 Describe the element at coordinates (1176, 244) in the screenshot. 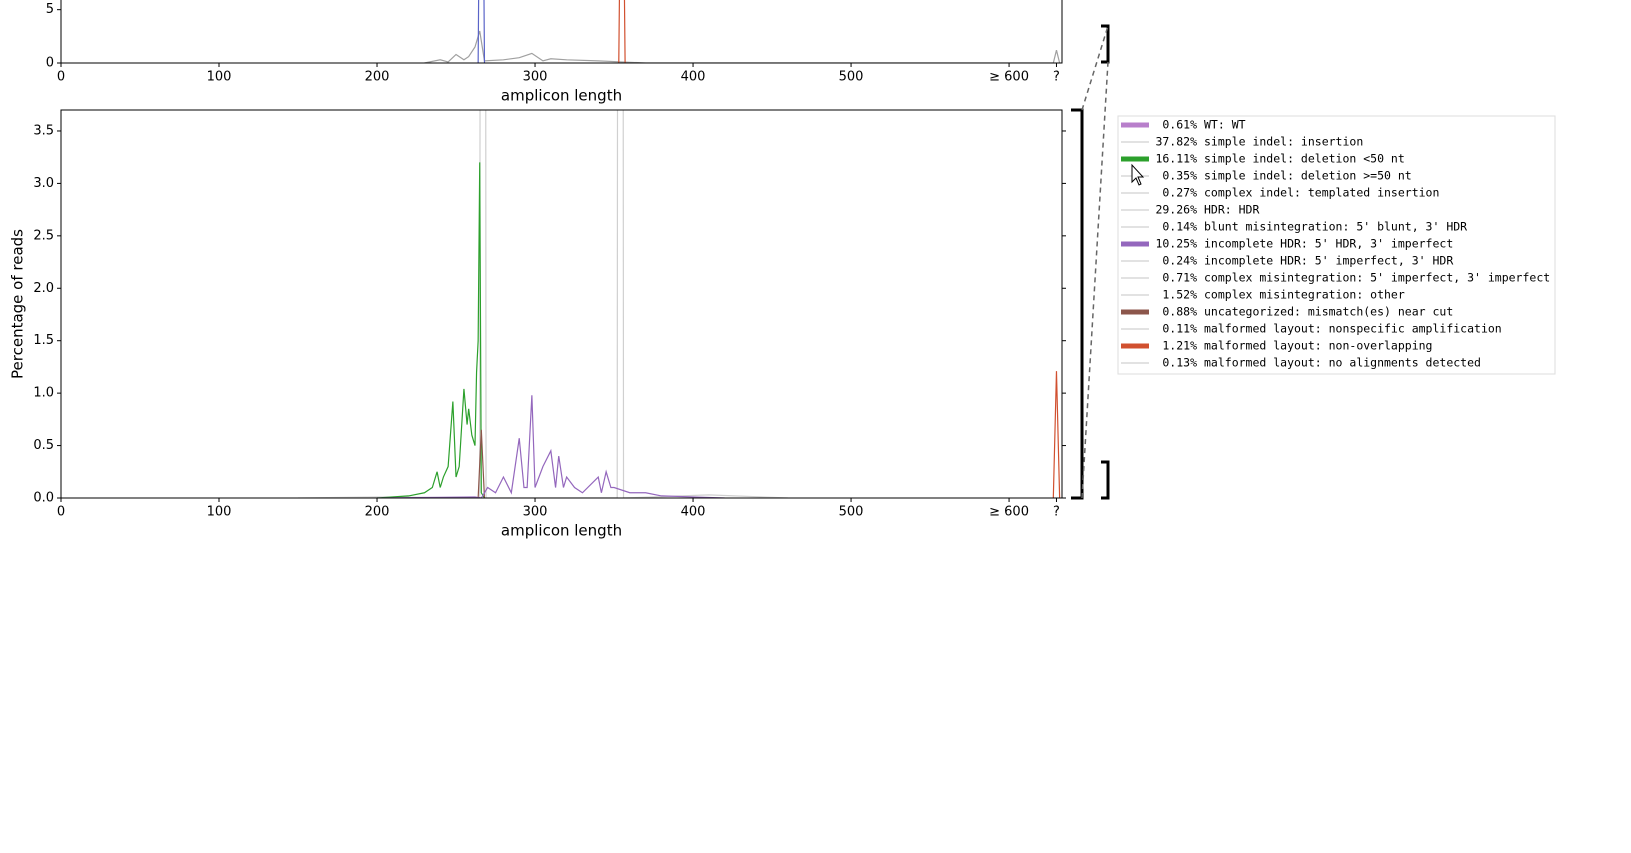

I see `legend-share: 10.25%` at that location.